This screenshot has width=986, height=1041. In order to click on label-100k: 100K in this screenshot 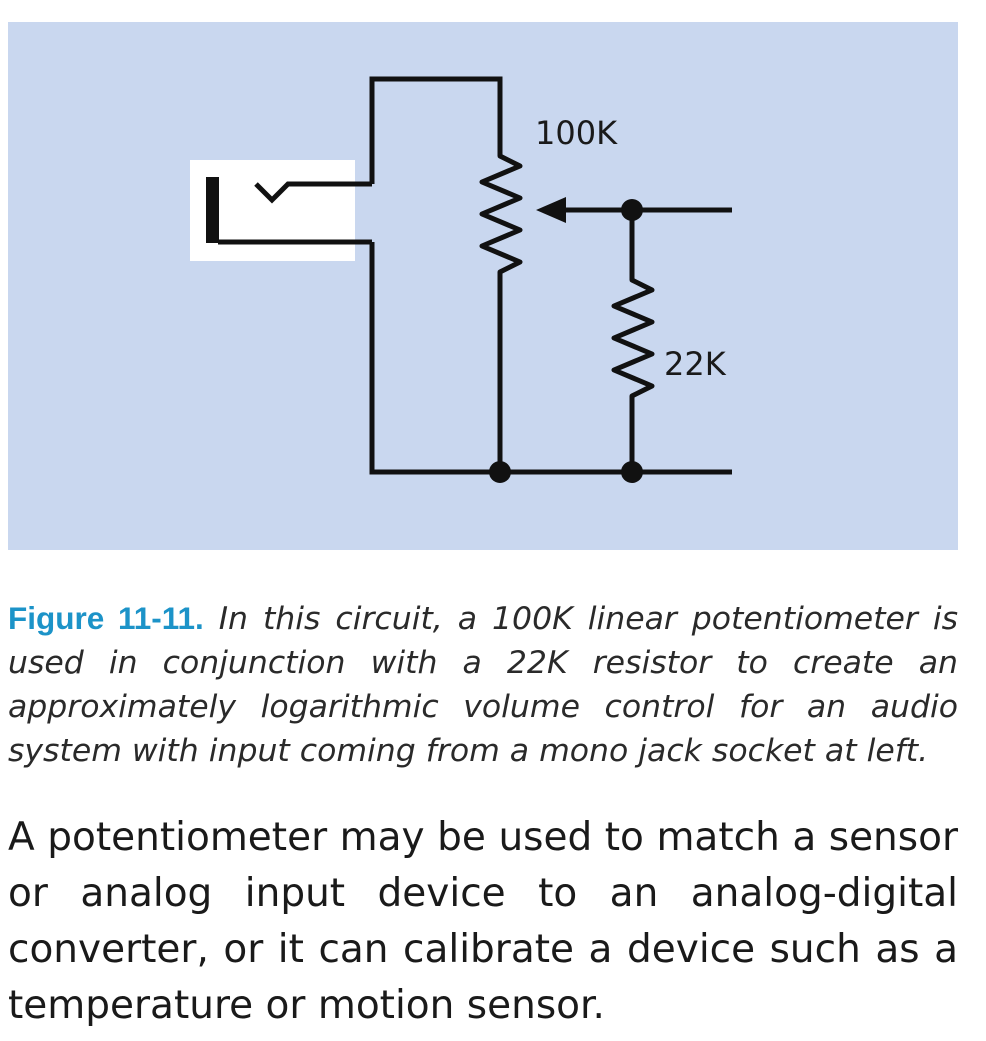, I will do `click(576, 133)`.